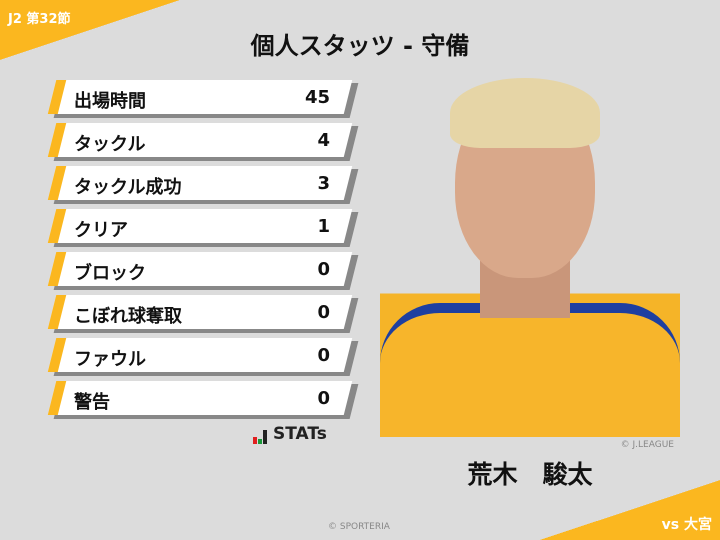  Describe the element at coordinates (323, 140) in the screenshot. I see `stat-value: 4` at that location.